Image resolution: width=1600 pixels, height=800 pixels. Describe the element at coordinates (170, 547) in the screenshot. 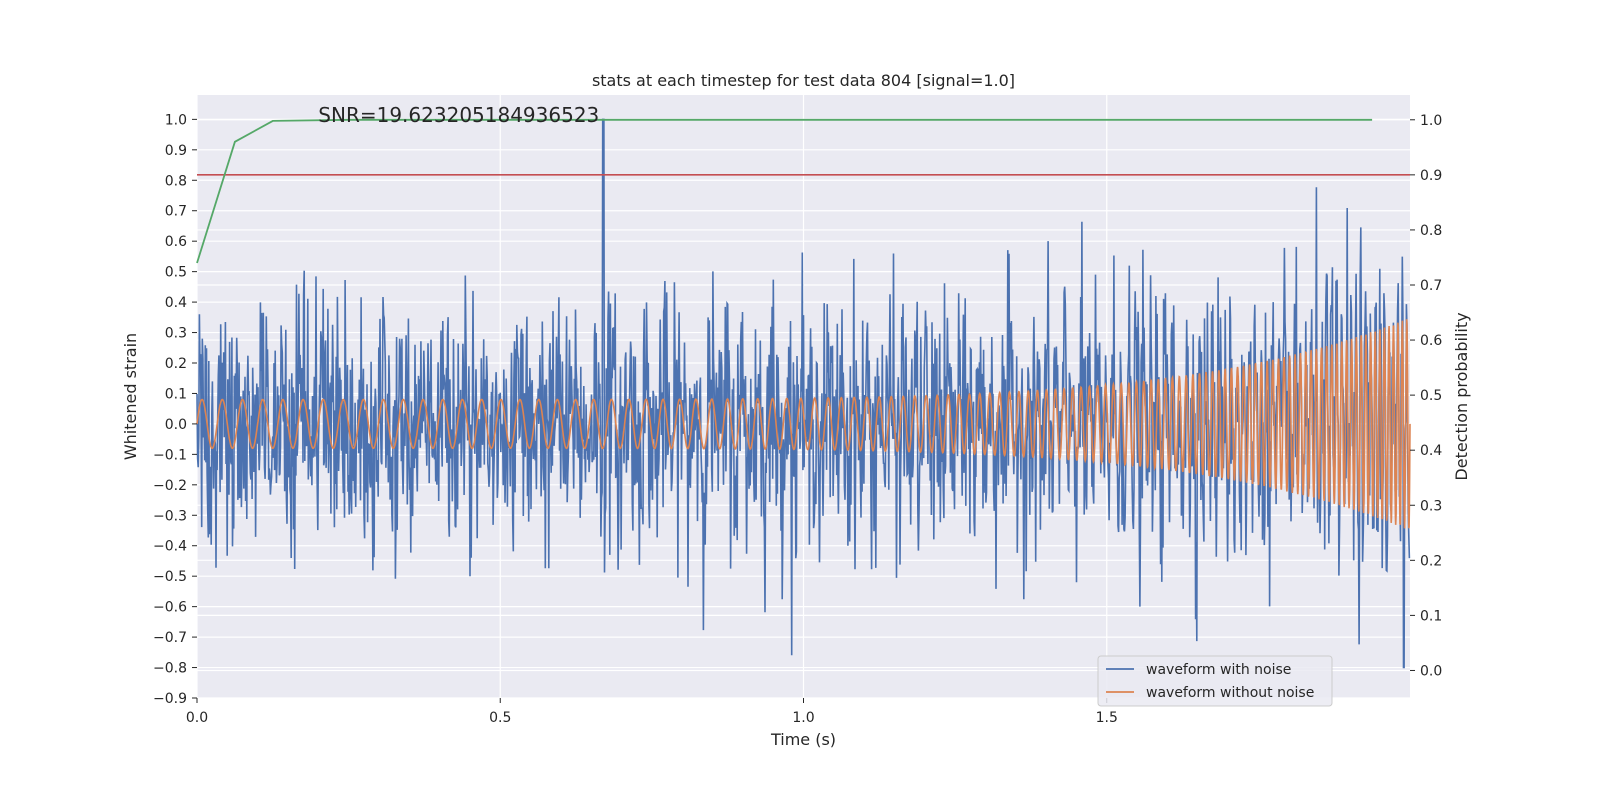

I see `y-left-tick-label: −0.4` at that location.